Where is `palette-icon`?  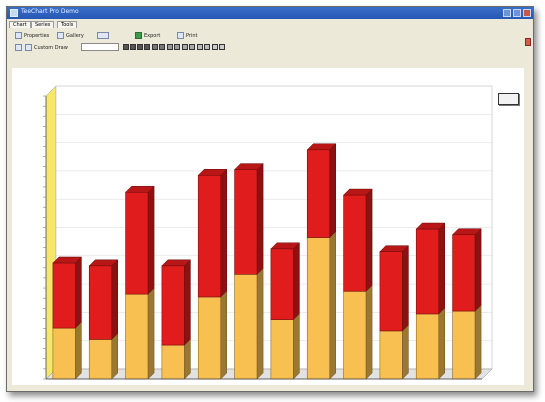 palette-icon is located at coordinates (28, 47).